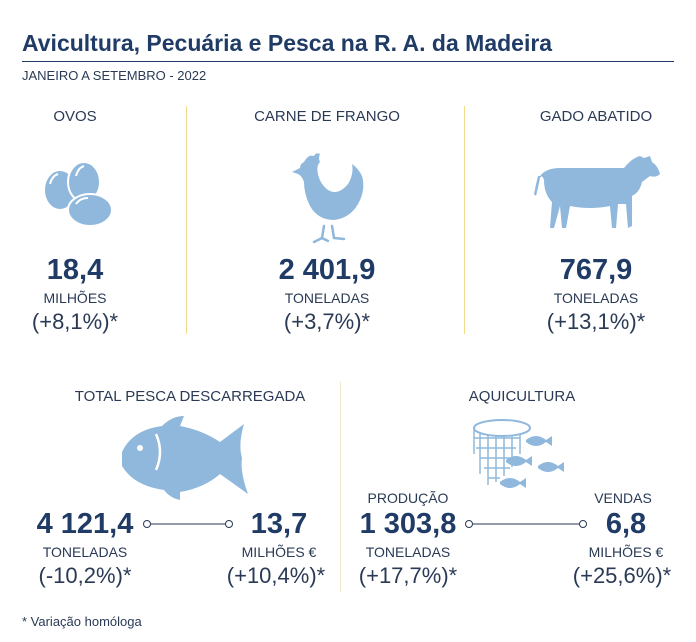  Describe the element at coordinates (327, 298) in the screenshot. I see `frango-unit: TONELADAS` at that location.